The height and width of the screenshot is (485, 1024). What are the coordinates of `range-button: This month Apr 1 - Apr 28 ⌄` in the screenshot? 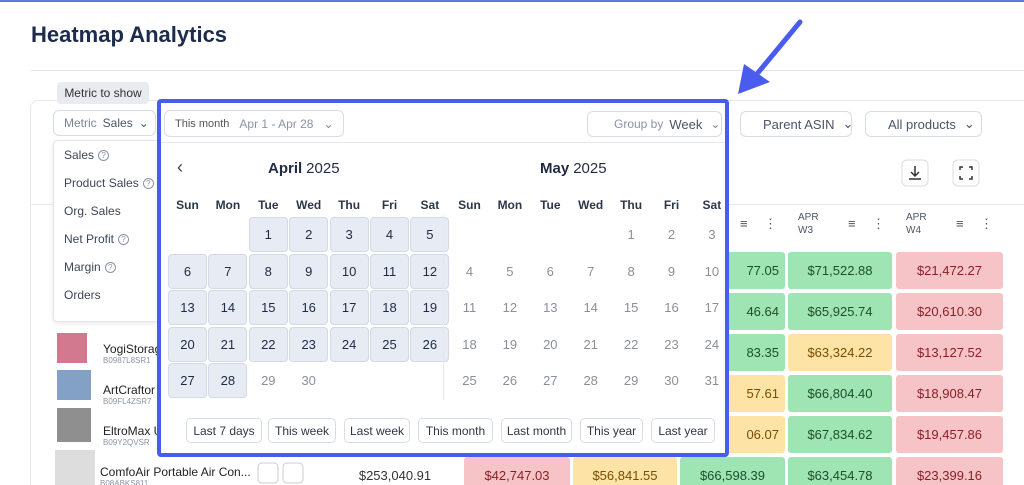 It's located at (254, 123).